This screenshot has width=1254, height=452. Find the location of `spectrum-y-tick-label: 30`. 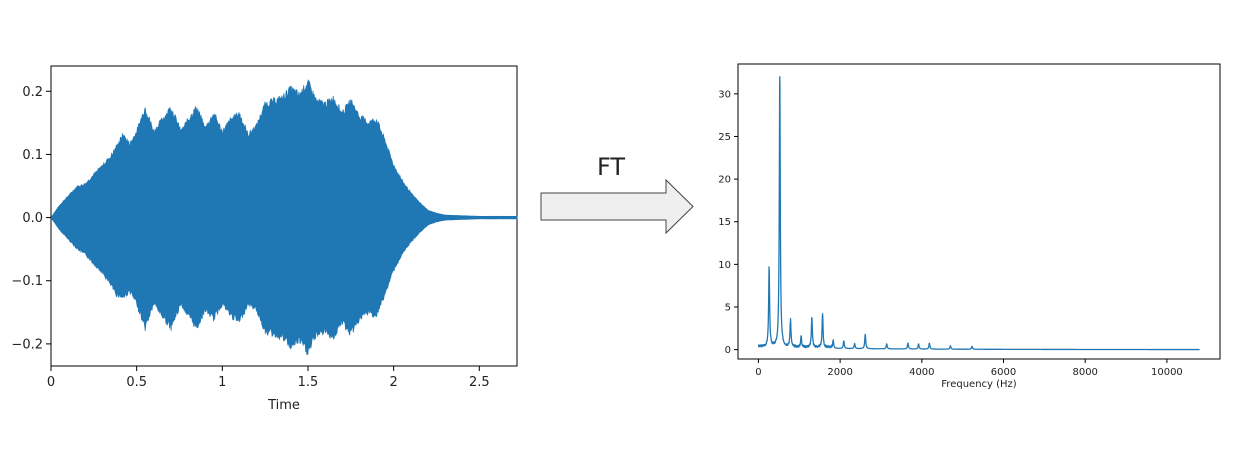

spectrum-y-tick-label: 30 is located at coordinates (724, 94).